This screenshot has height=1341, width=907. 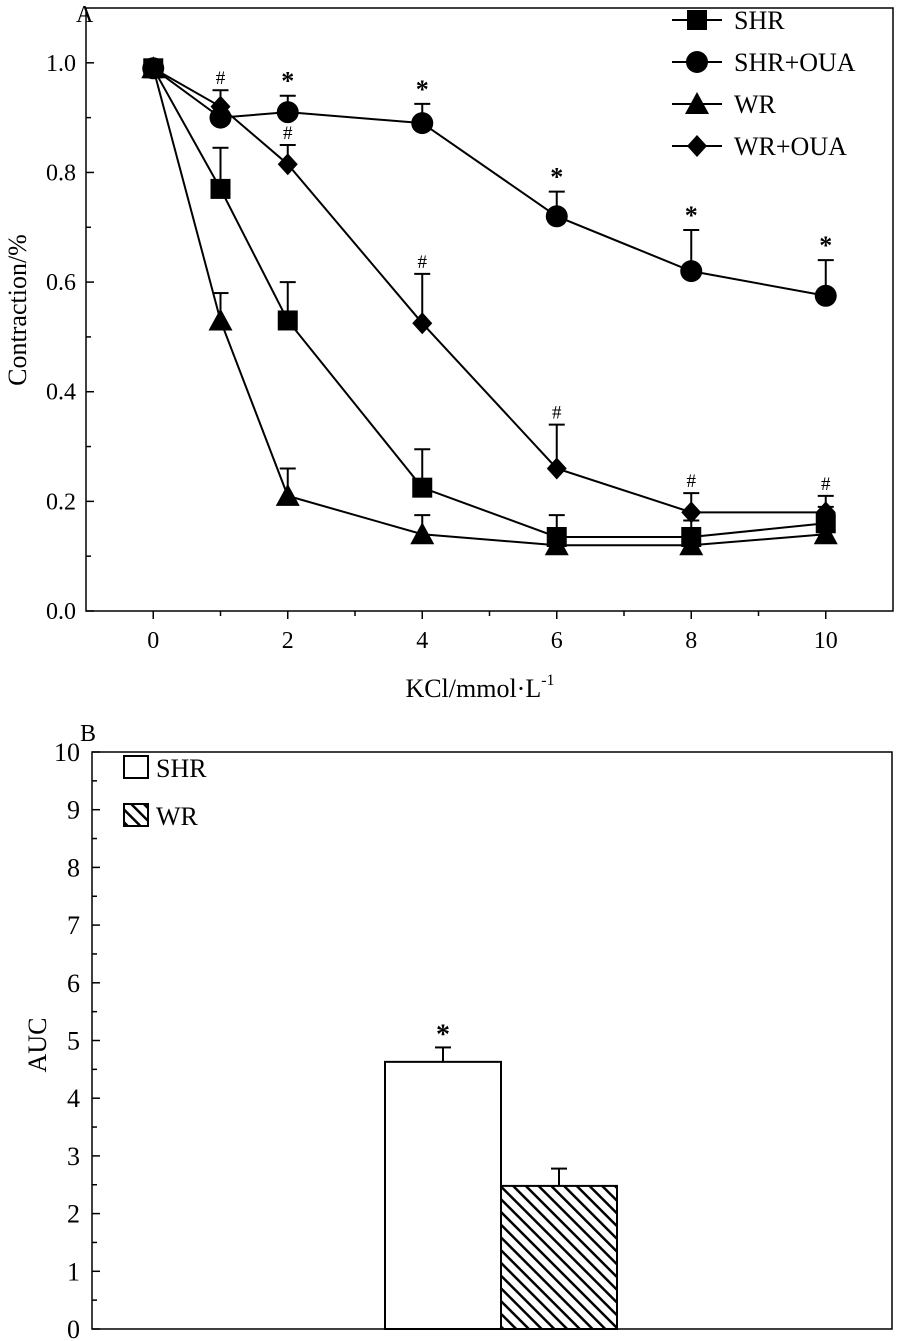 What do you see at coordinates (73, 810) in the screenshot?
I see `y-tick-label: 9` at bounding box center [73, 810].